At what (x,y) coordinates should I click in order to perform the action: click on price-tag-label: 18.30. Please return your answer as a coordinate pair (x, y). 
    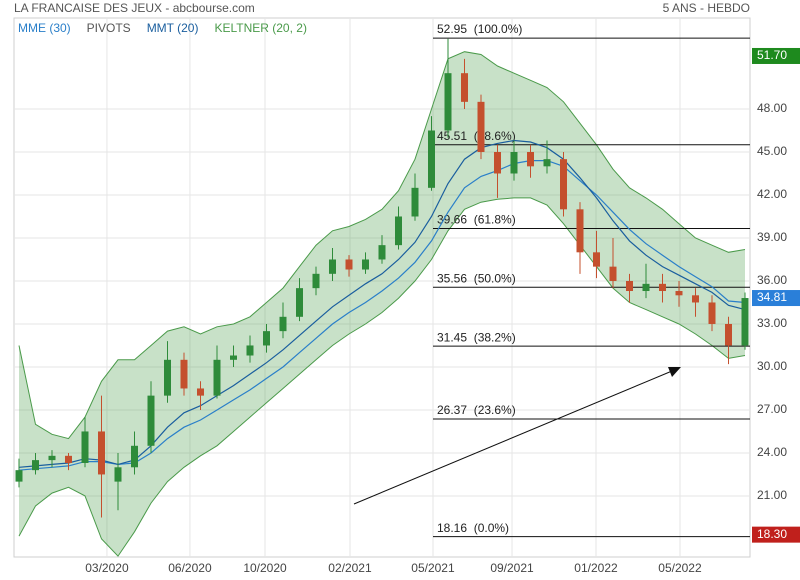
    Looking at the image, I should click on (772, 534).